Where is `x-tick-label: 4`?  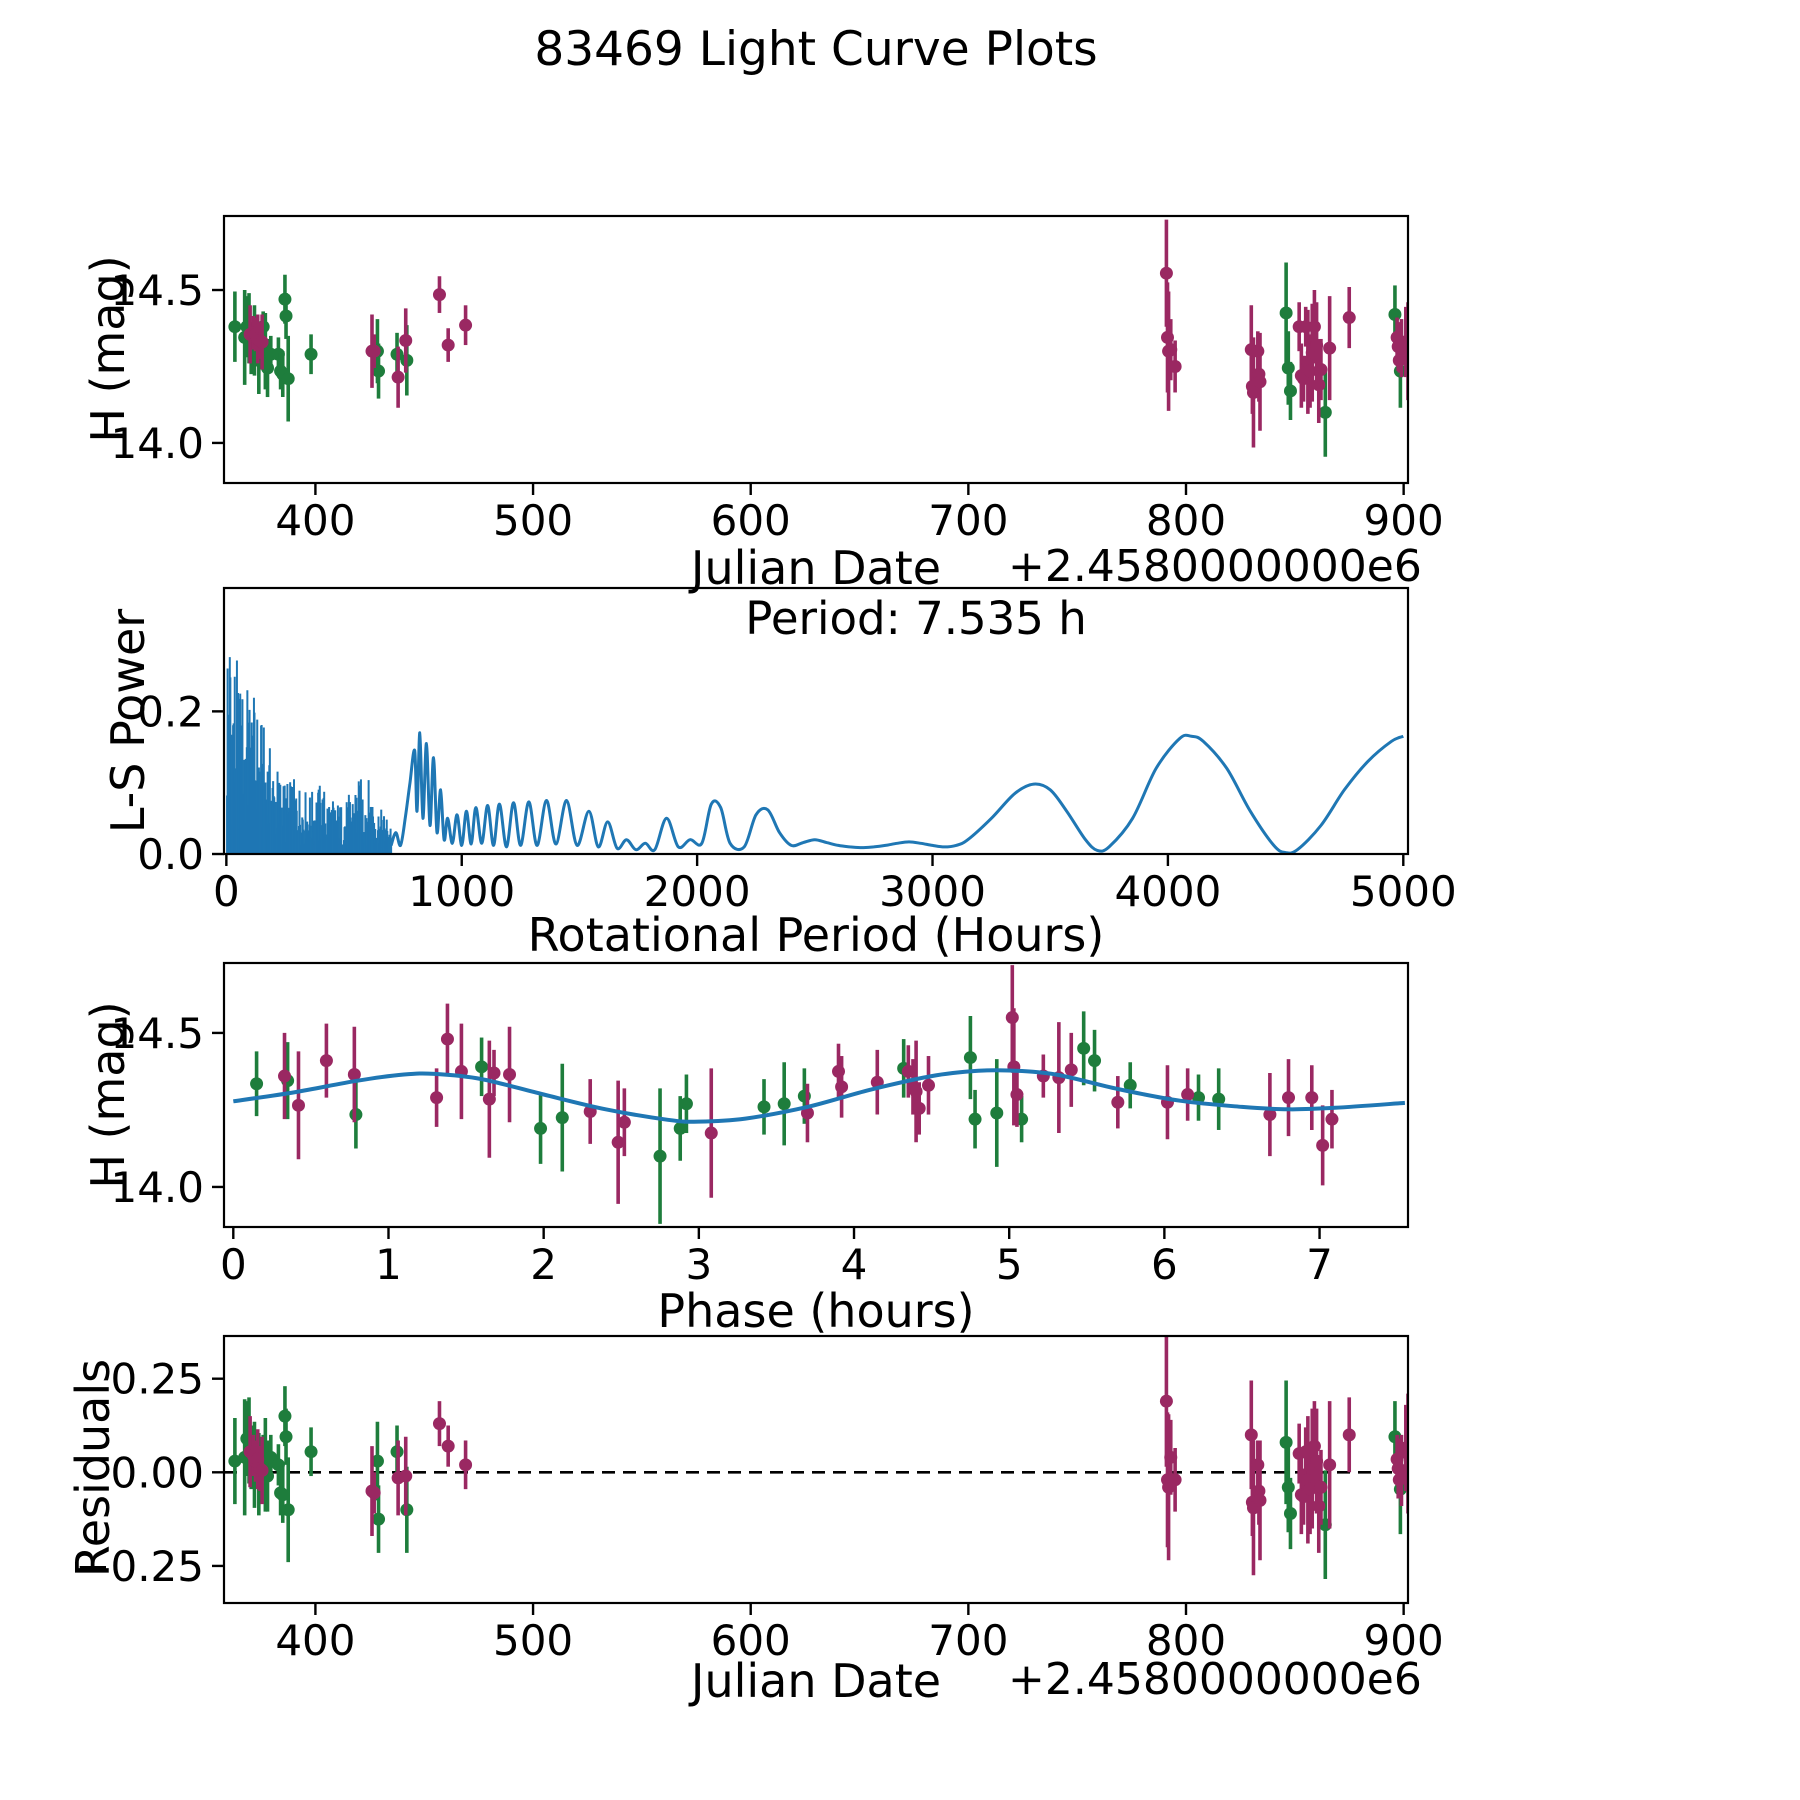 x-tick-label: 4 is located at coordinates (854, 1264).